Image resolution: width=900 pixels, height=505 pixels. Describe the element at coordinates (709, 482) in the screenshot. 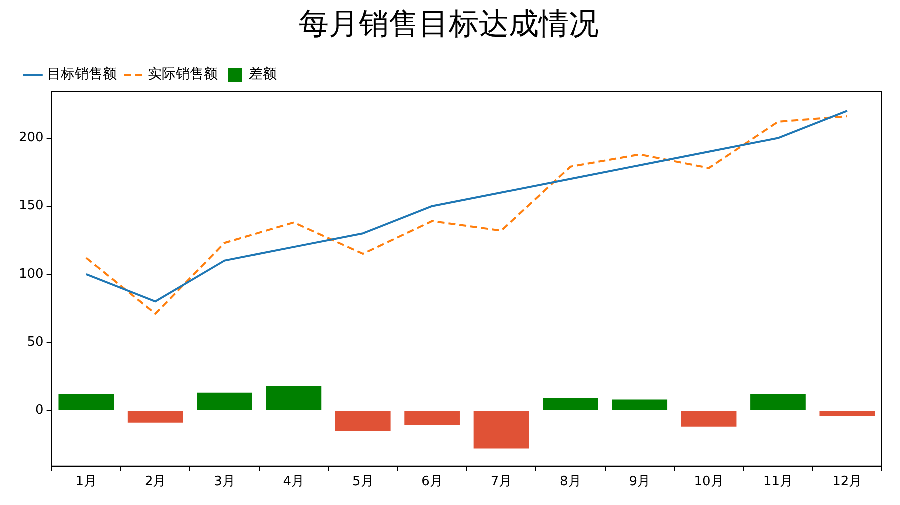

I see `x-tick-label: 10月` at that location.